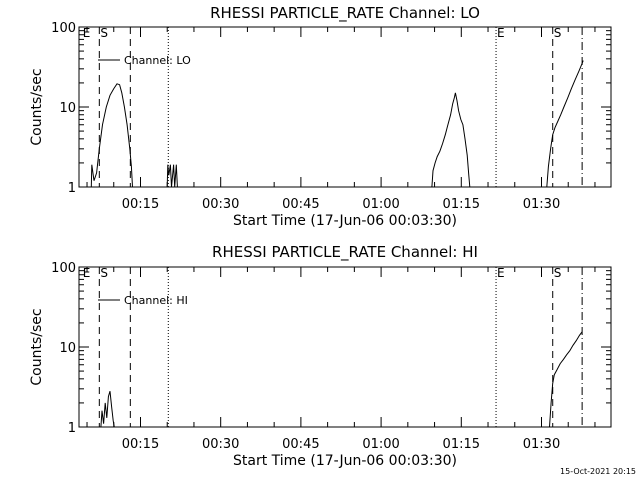  I want to click on legend-label: Channel: HI, so click(156, 300).